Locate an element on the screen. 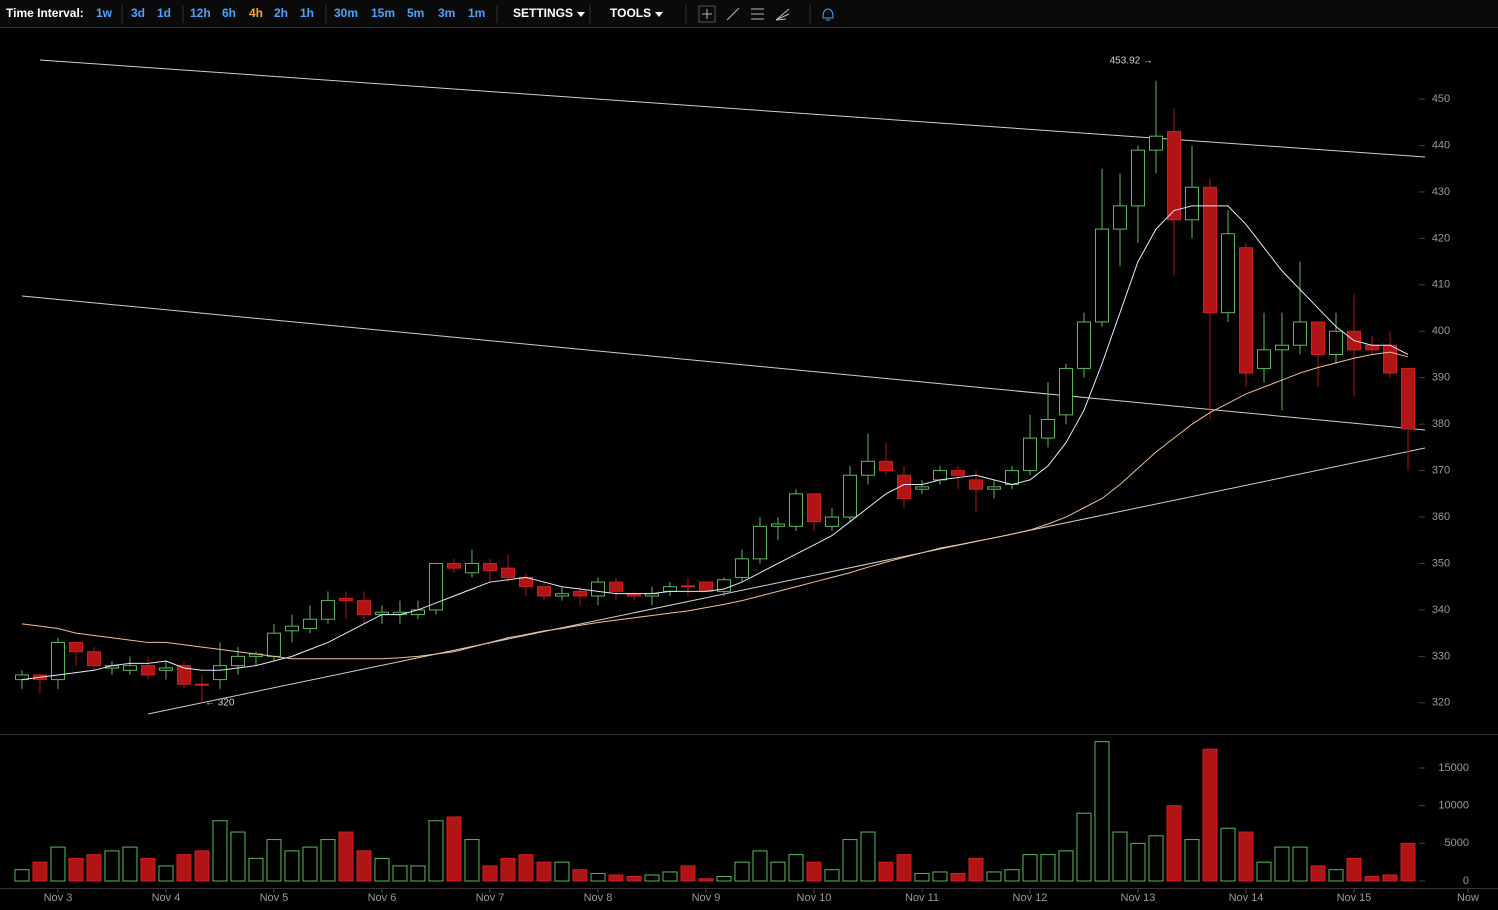  interval-button: 6h is located at coordinates (229, 13).